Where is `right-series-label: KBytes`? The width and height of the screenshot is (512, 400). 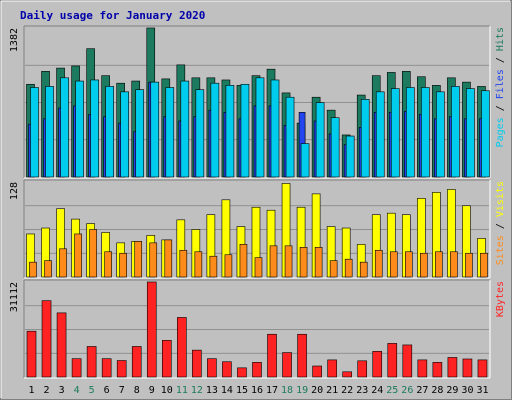
right-series-label: KBytes is located at coordinates (500, 299).